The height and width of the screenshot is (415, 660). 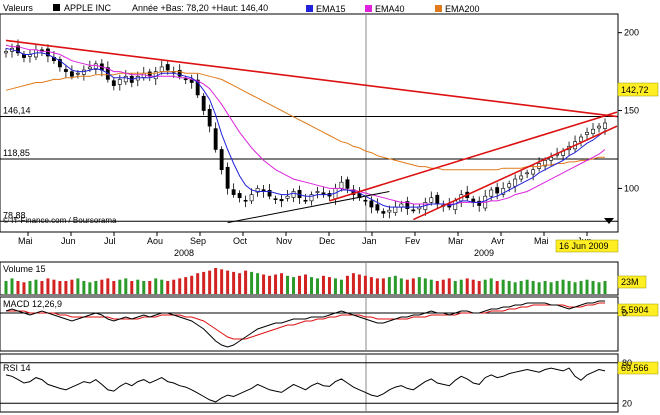 I want to click on rsi-line, so click(x=305, y=385).